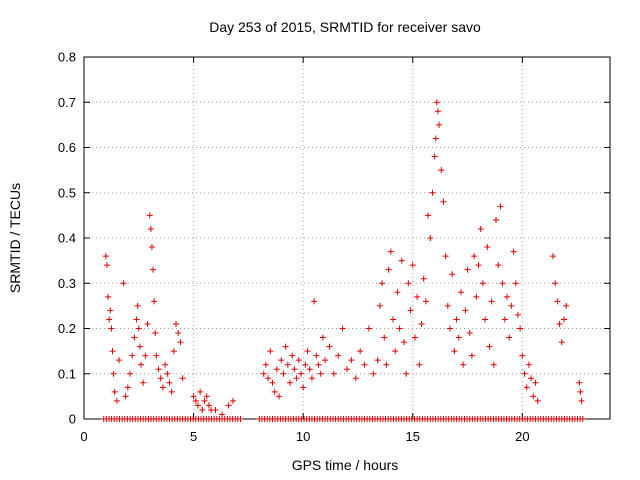 This screenshot has height=480, width=640. Describe the element at coordinates (67, 283) in the screenshot. I see `y-tick-label: 0.3` at that location.